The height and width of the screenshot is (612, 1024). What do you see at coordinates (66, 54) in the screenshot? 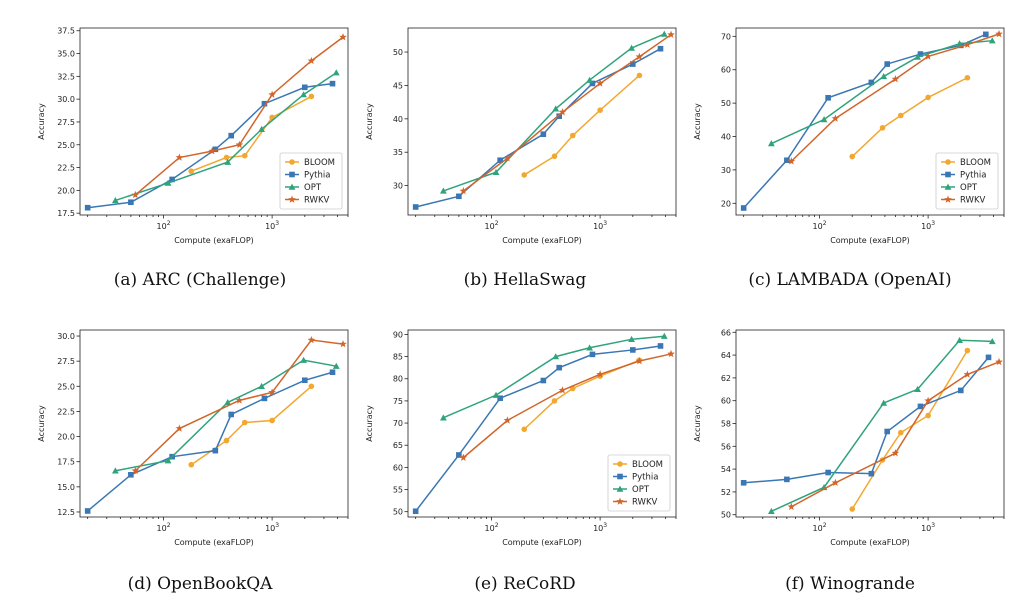
I see `y-tick-label: 35.0` at bounding box center [66, 54].